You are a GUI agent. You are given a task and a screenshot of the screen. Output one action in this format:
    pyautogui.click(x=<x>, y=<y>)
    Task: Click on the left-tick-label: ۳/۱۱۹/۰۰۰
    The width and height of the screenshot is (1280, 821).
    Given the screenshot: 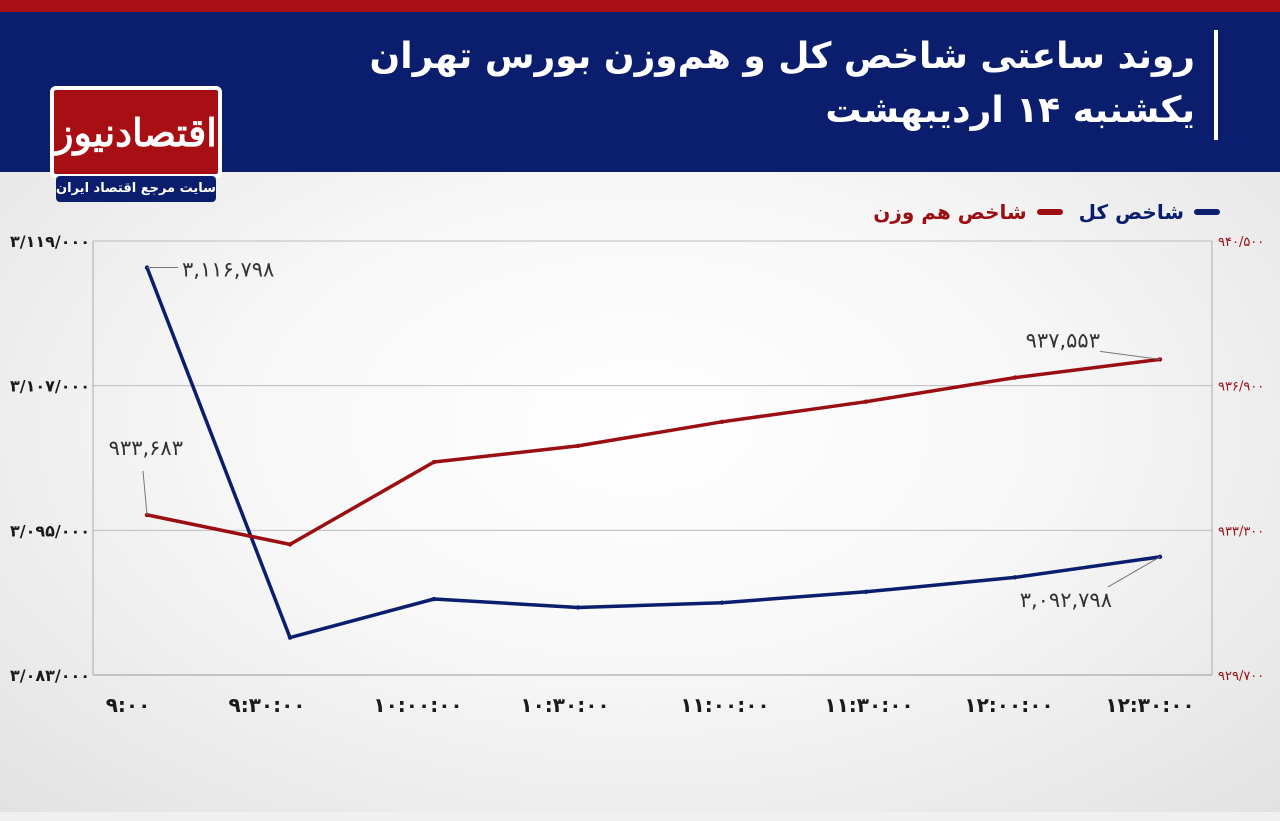 What is the action you would take?
    pyautogui.click(x=50, y=241)
    